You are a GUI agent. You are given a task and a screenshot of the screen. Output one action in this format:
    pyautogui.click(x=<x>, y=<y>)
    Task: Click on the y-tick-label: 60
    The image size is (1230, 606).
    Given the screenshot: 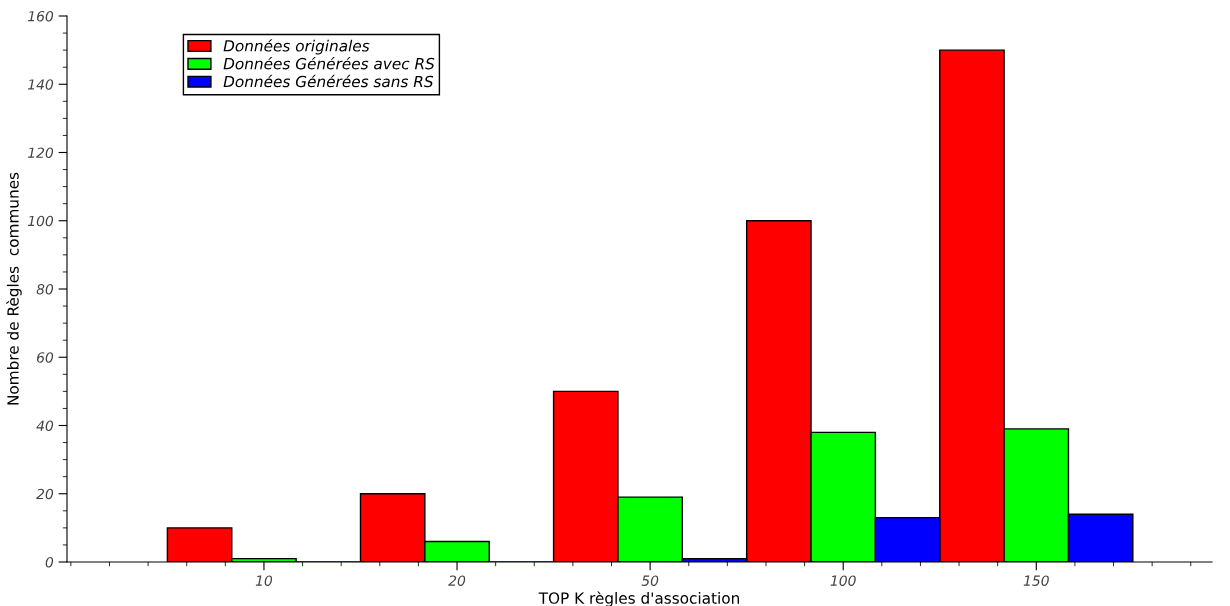 What is the action you would take?
    pyautogui.click(x=45, y=357)
    